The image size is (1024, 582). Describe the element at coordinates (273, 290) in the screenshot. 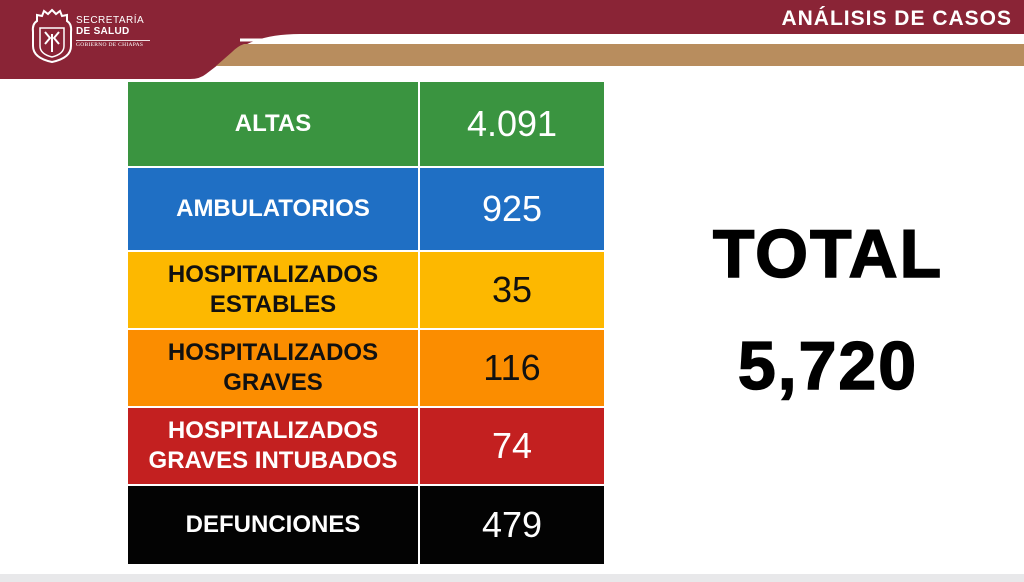

I see `hospitalizados-estables-label: HOSPITALIZADOS ESTABLES` at that location.